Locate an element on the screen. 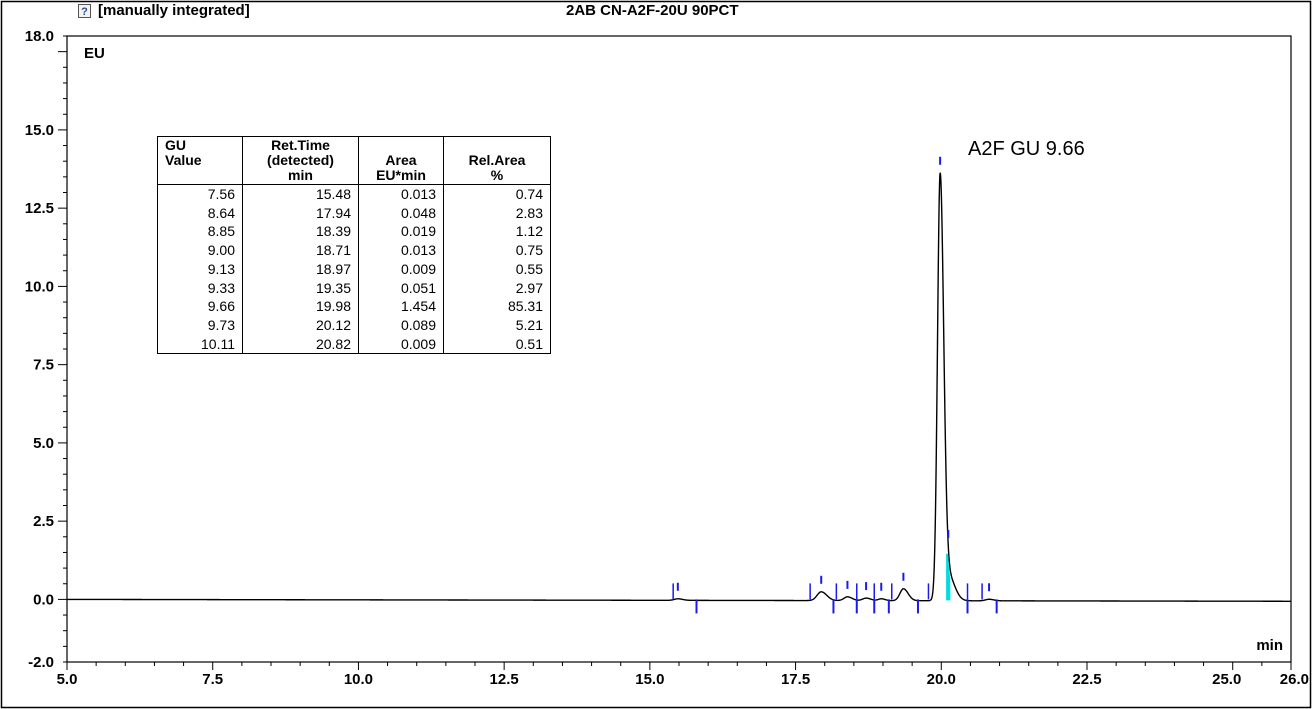 This screenshot has height=709, width=1312. table-row: 10.11 20.82 0.009 0.51 is located at coordinates (354, 344).